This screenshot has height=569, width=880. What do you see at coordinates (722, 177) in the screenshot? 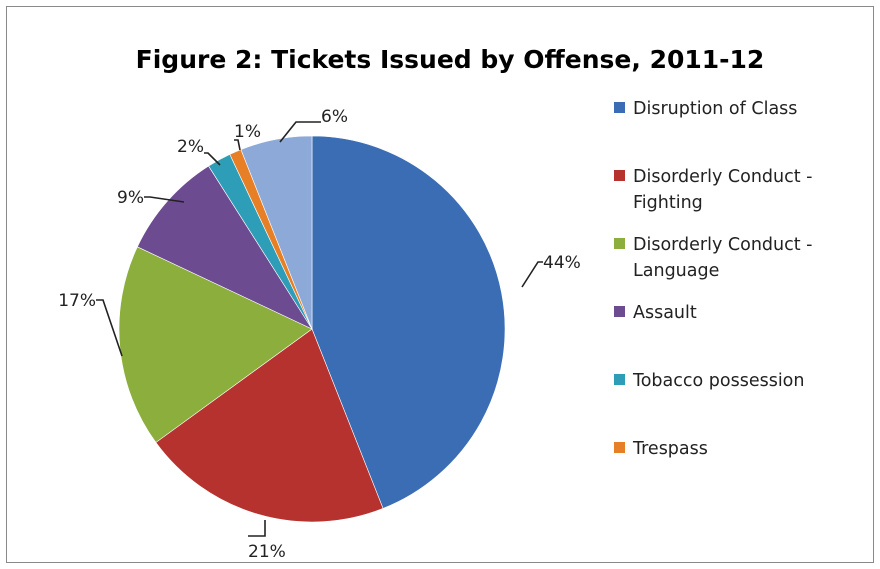
I see `legend-label-disorderly-conduct-fighting: Disorderly Conduct -` at bounding box center [722, 177].